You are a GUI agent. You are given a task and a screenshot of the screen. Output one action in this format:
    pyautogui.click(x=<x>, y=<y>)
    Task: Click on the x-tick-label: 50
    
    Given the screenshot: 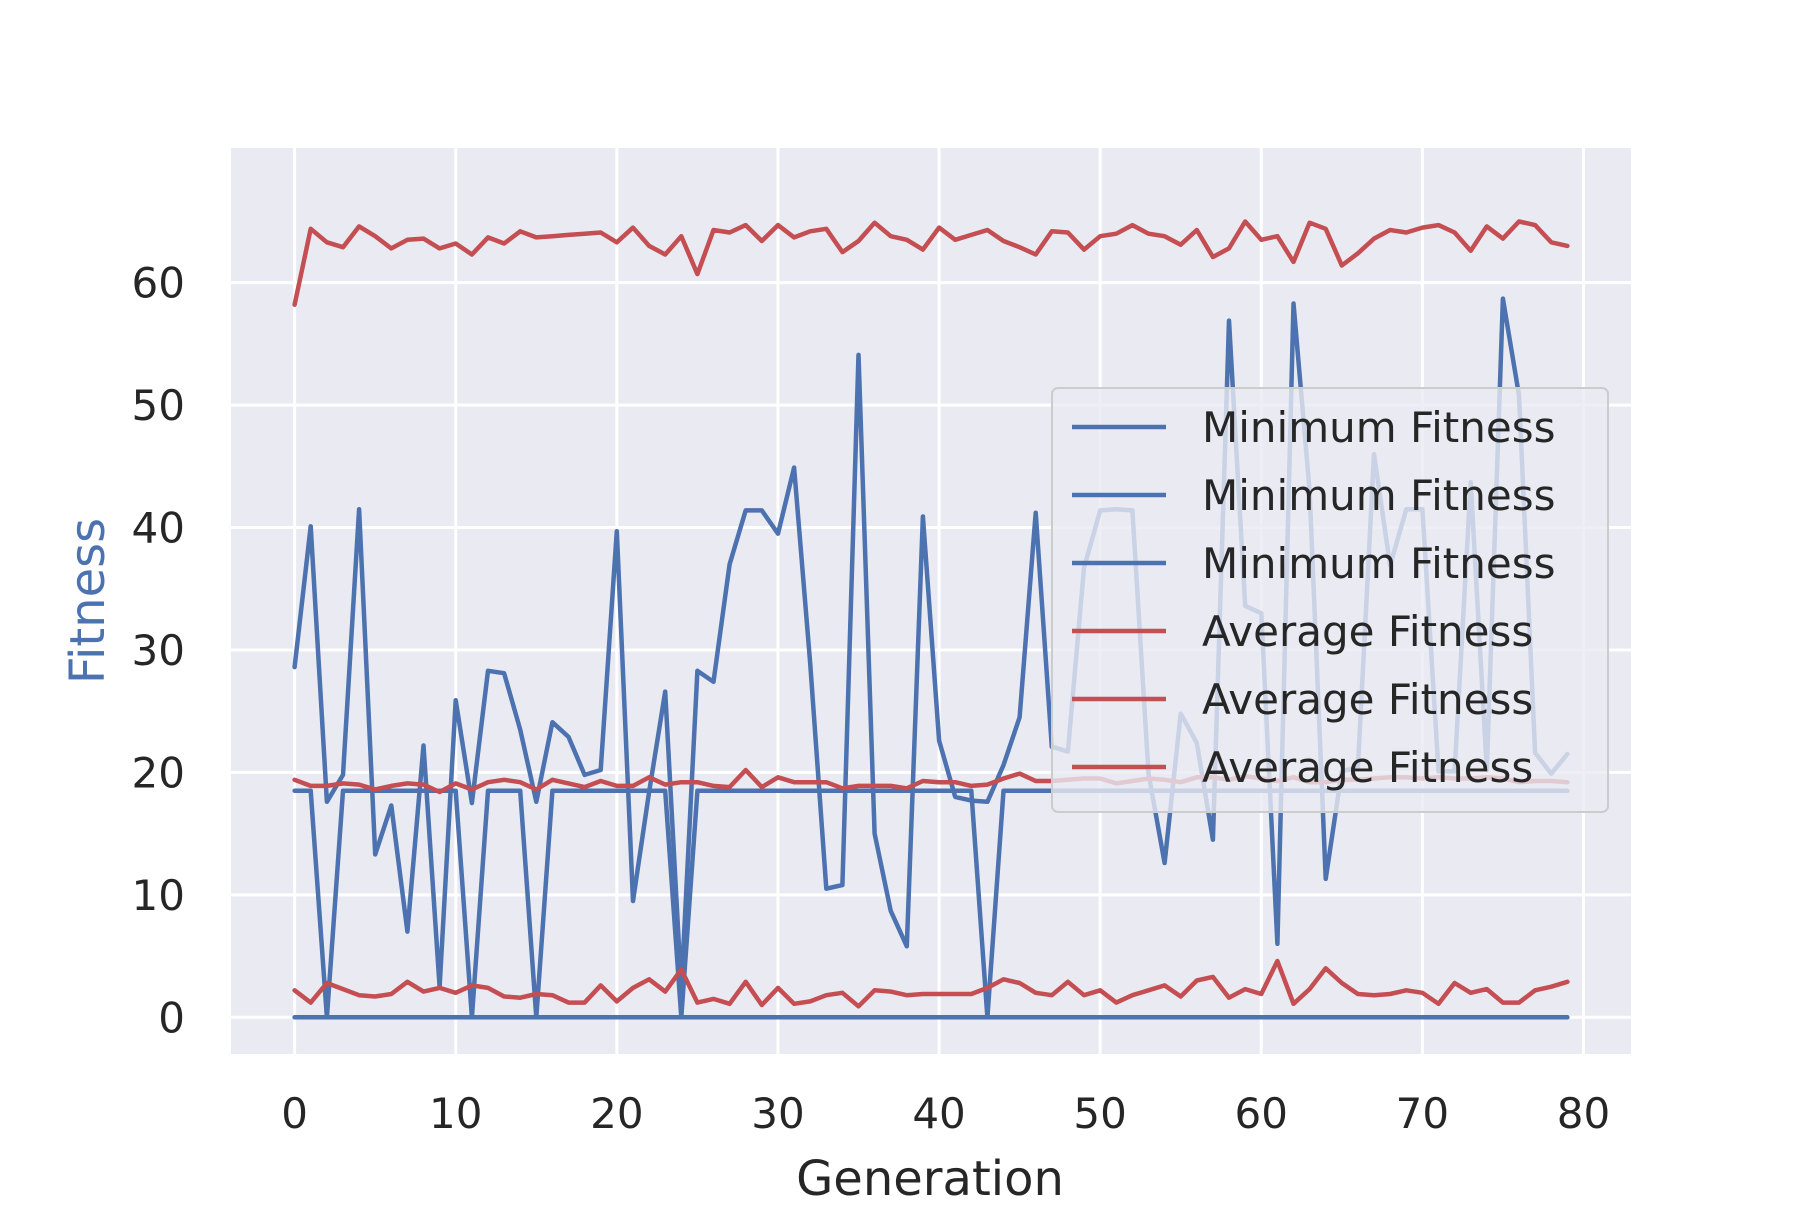 What is the action you would take?
    pyautogui.click(x=1099, y=1113)
    